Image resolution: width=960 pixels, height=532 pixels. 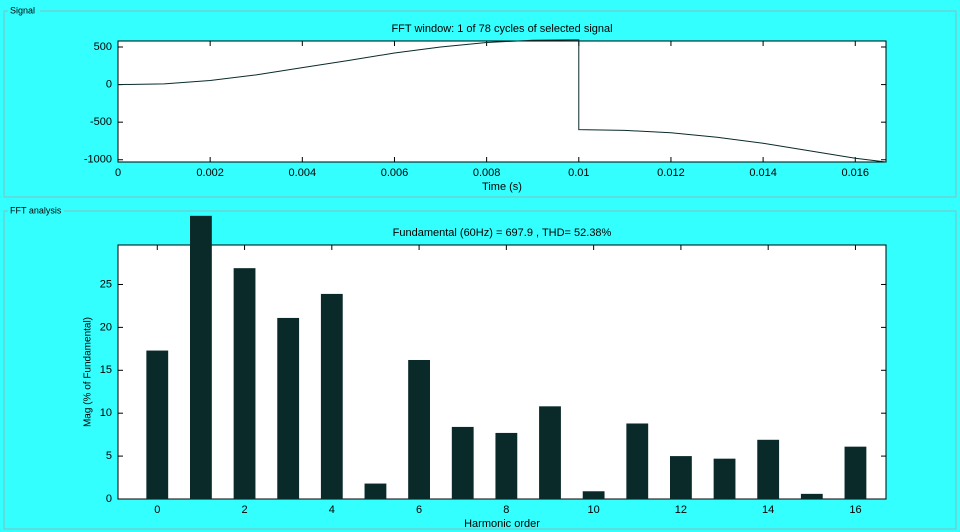 What do you see at coordinates (502, 524) in the screenshot?
I see `x-axis-label: Harmonic order` at bounding box center [502, 524].